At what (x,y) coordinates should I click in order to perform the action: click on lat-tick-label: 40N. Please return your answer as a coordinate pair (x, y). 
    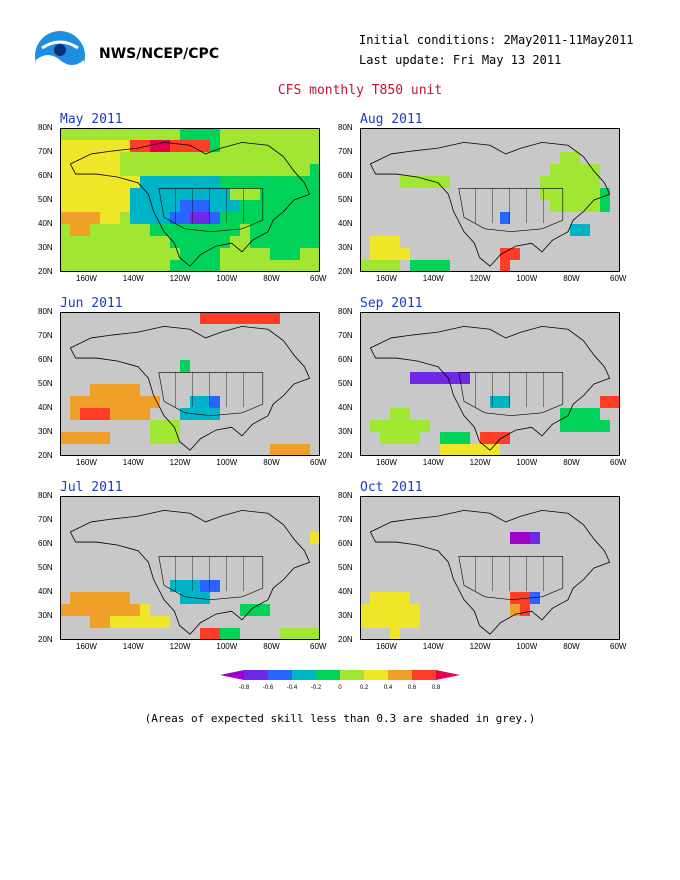
    Looking at the image, I should click on (345, 223).